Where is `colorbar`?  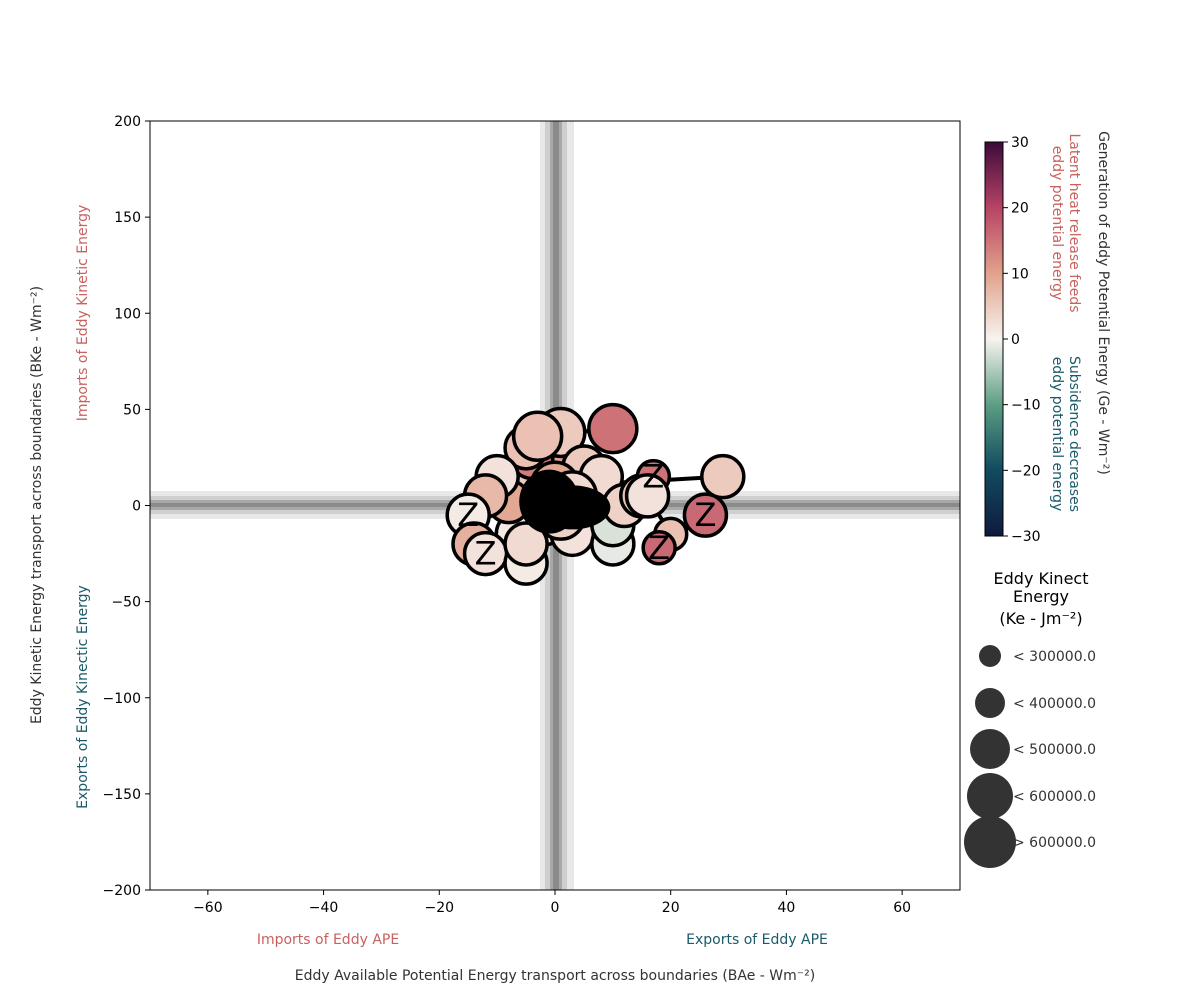 colorbar is located at coordinates (994, 339).